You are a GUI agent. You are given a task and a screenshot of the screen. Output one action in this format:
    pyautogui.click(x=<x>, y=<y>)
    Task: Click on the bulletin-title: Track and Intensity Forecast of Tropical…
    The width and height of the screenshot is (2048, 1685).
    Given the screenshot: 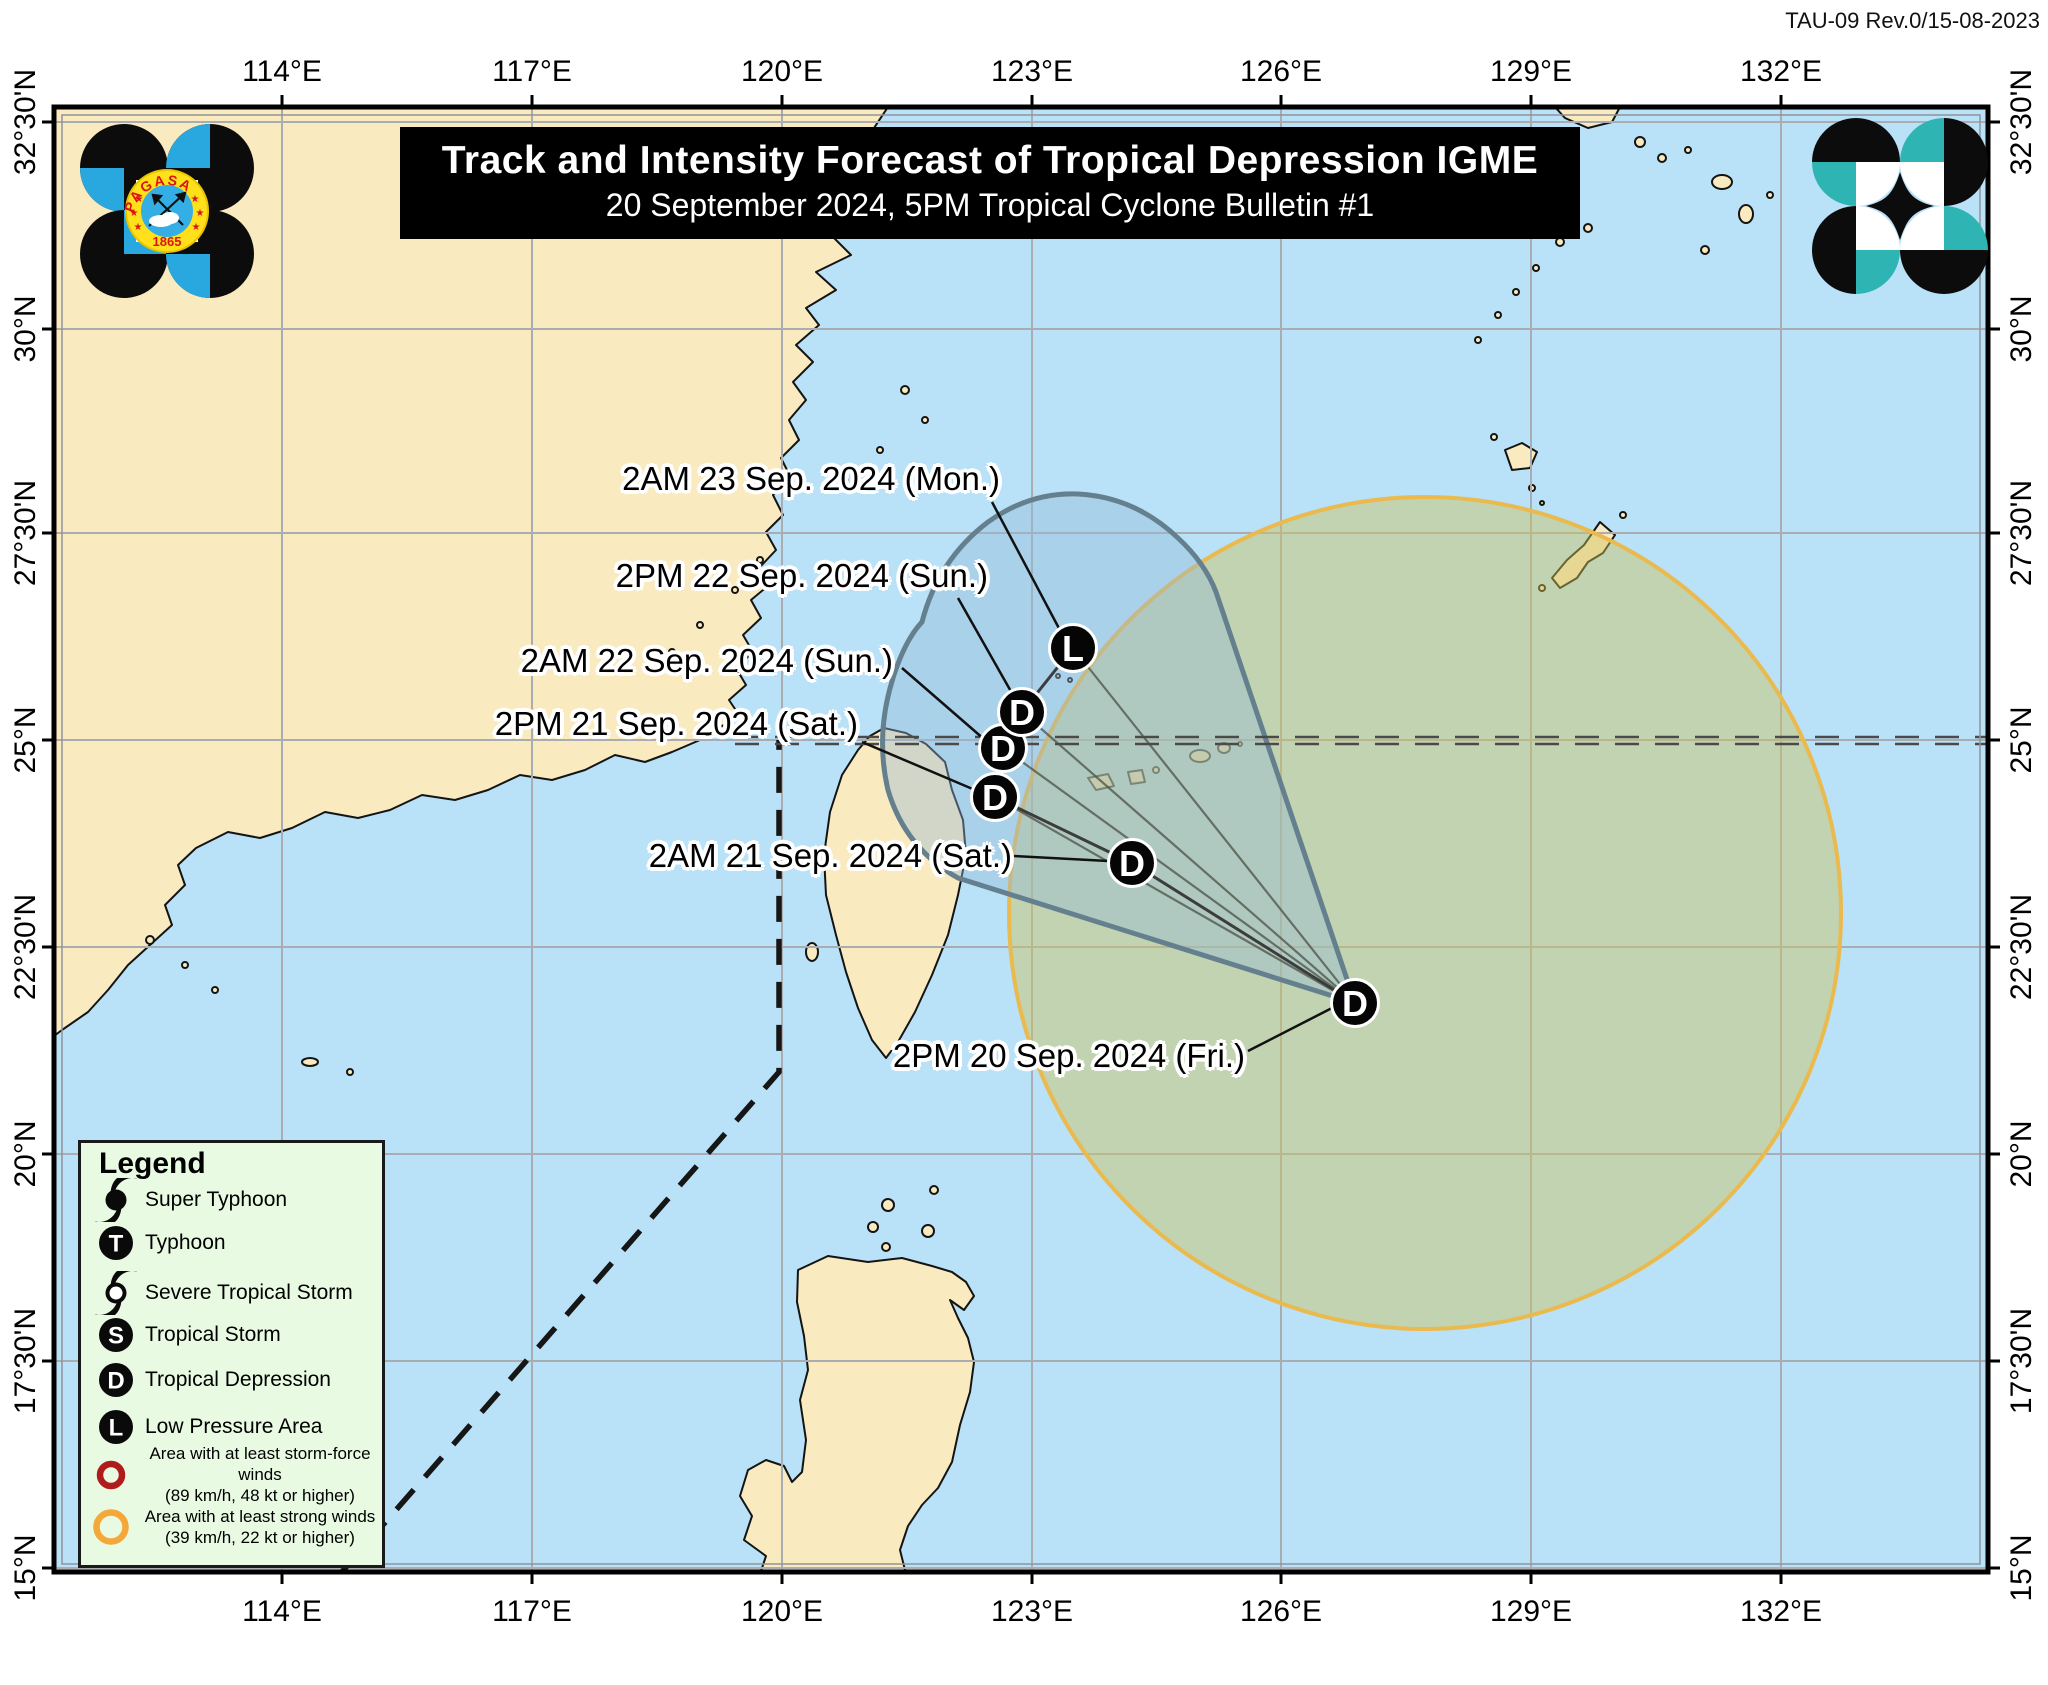 What is the action you would take?
    pyautogui.click(x=990, y=160)
    